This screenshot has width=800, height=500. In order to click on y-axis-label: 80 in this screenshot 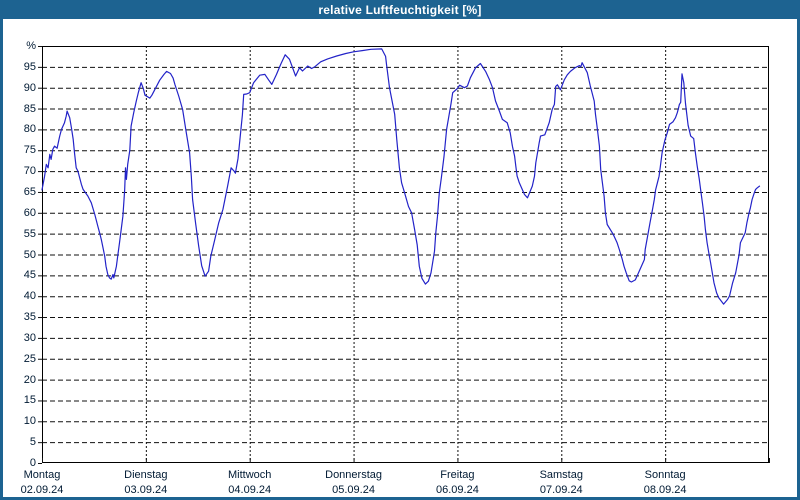, I will do `click(29, 129)`.